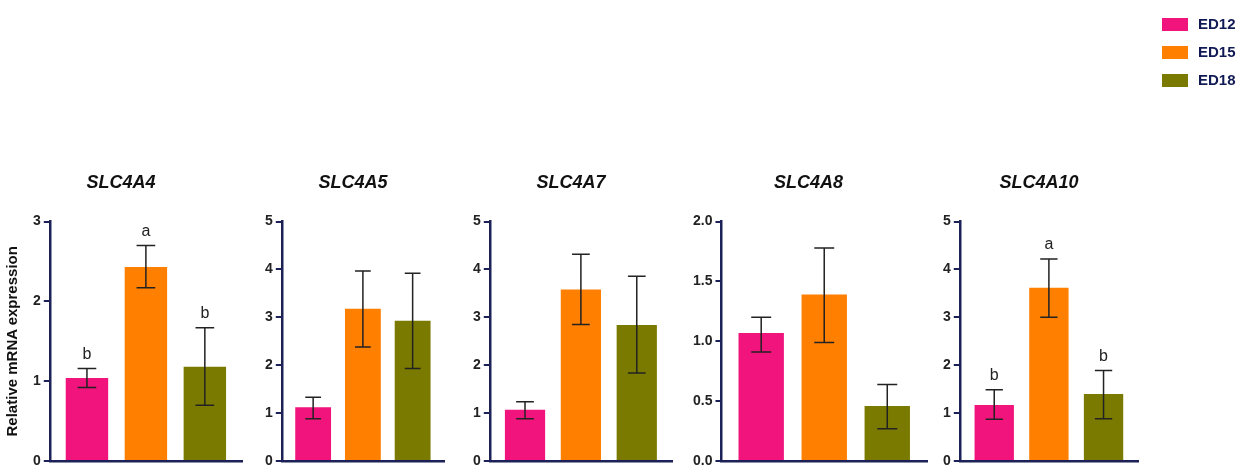 This screenshot has width=1258, height=473. What do you see at coordinates (121, 181) in the screenshot?
I see `chart-title: SLC4A4` at bounding box center [121, 181].